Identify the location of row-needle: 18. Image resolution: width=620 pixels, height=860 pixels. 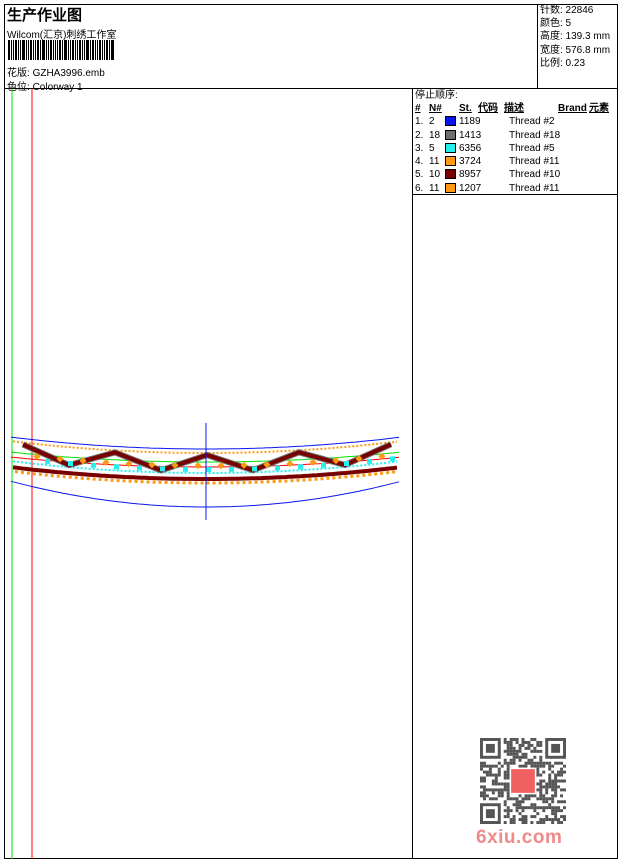
(435, 135).